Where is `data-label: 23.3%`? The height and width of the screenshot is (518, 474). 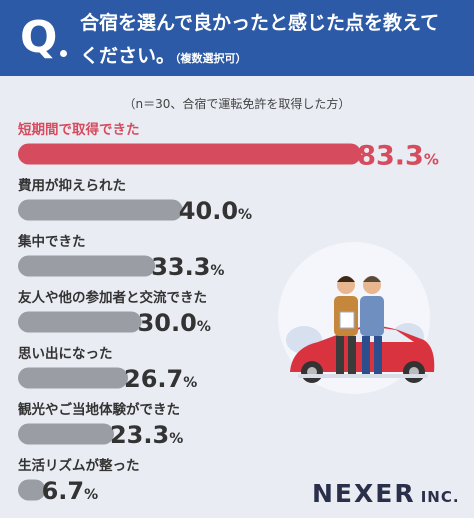
data-label: 23.3% is located at coordinates (146, 435).